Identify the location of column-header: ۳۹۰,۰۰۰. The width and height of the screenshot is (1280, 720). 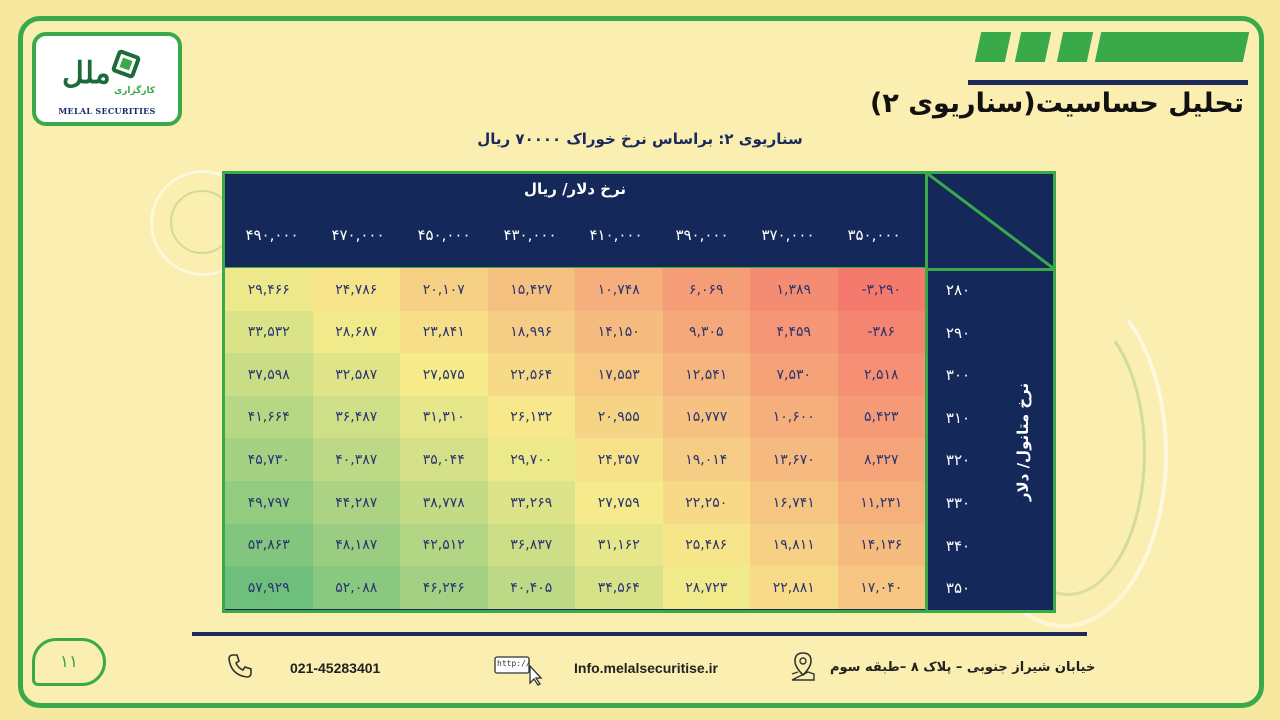
(702, 235).